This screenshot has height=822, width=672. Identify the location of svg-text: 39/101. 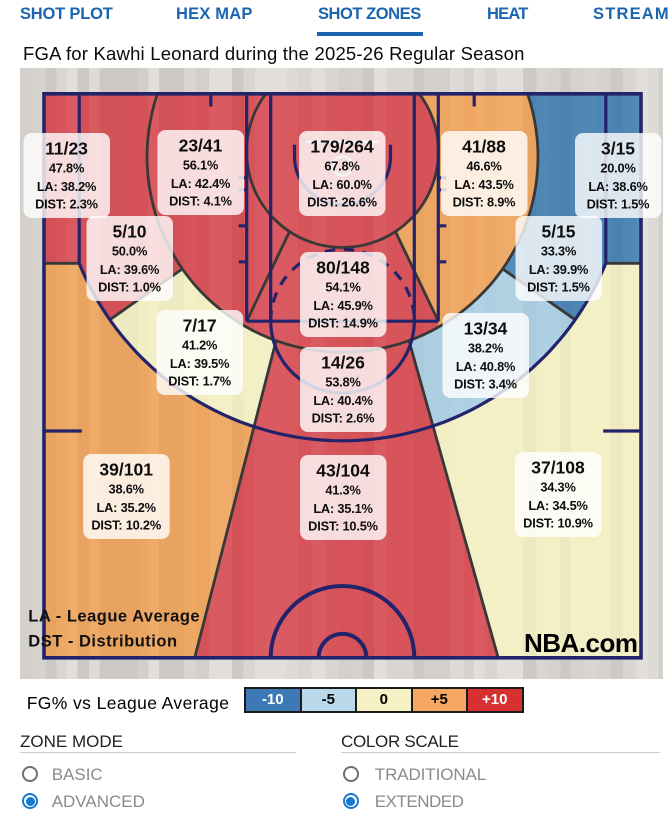
(126, 470).